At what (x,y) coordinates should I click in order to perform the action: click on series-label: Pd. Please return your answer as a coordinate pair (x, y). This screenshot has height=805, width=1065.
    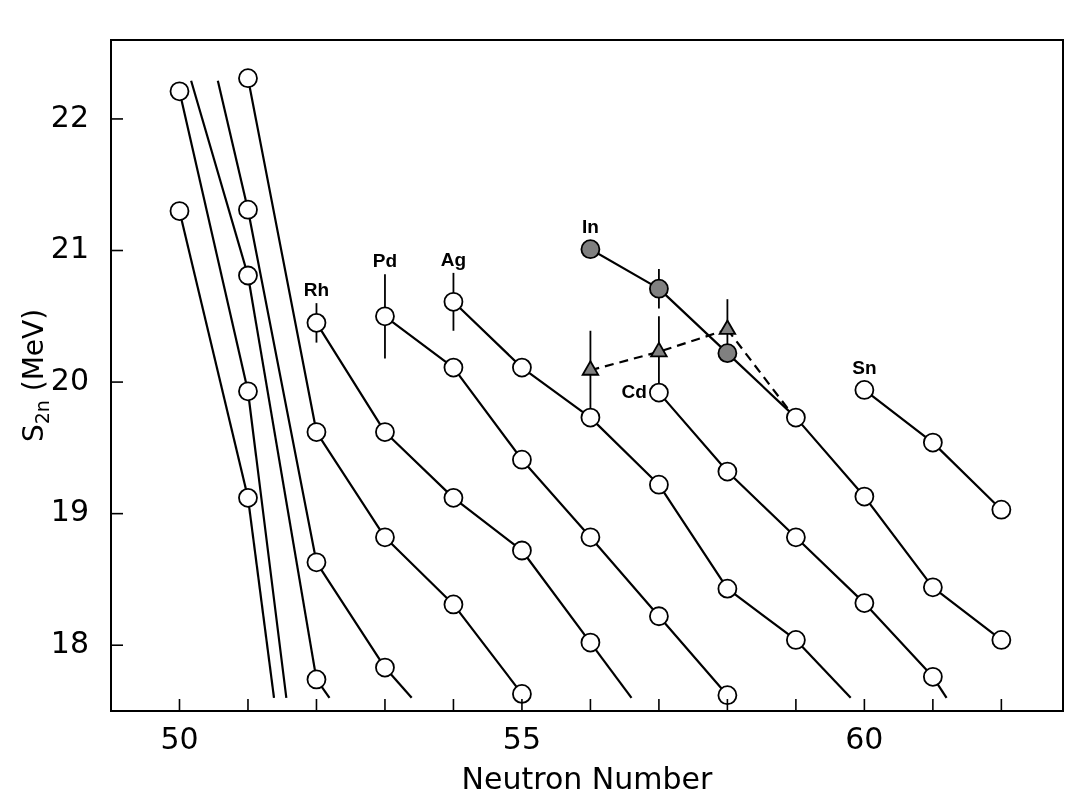
    Looking at the image, I should click on (385, 260).